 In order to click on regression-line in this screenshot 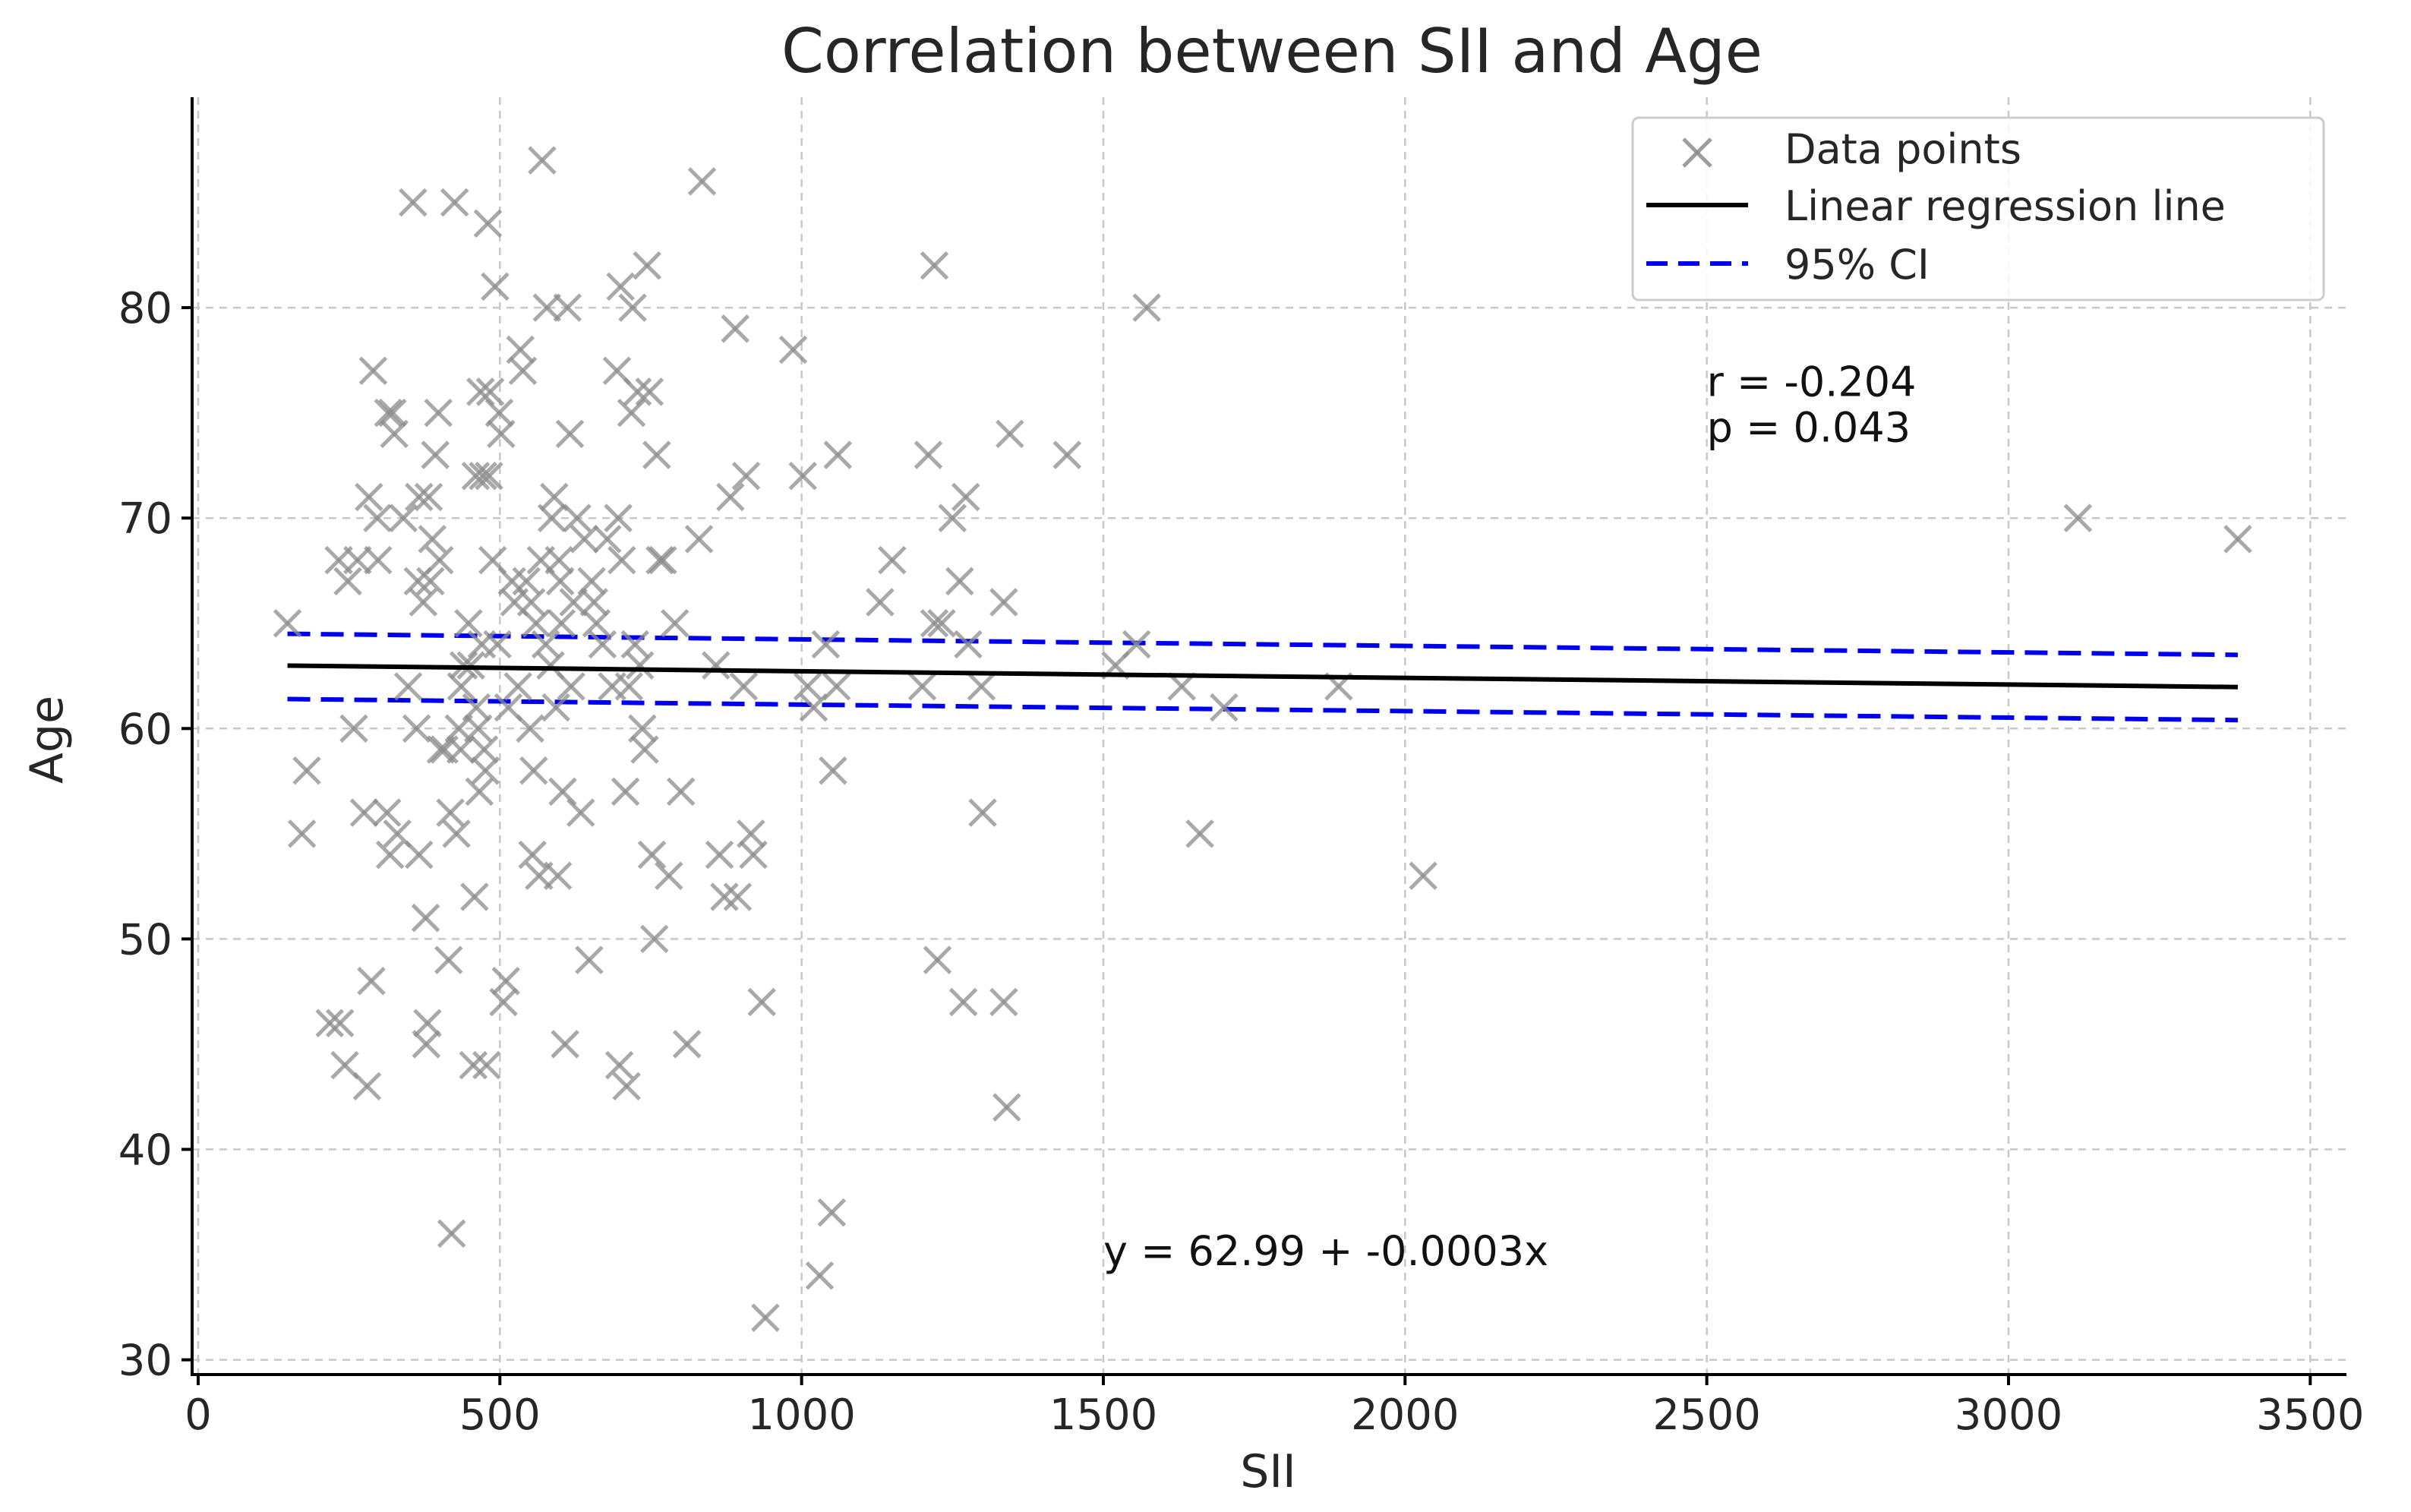, I will do `click(1262, 676)`.